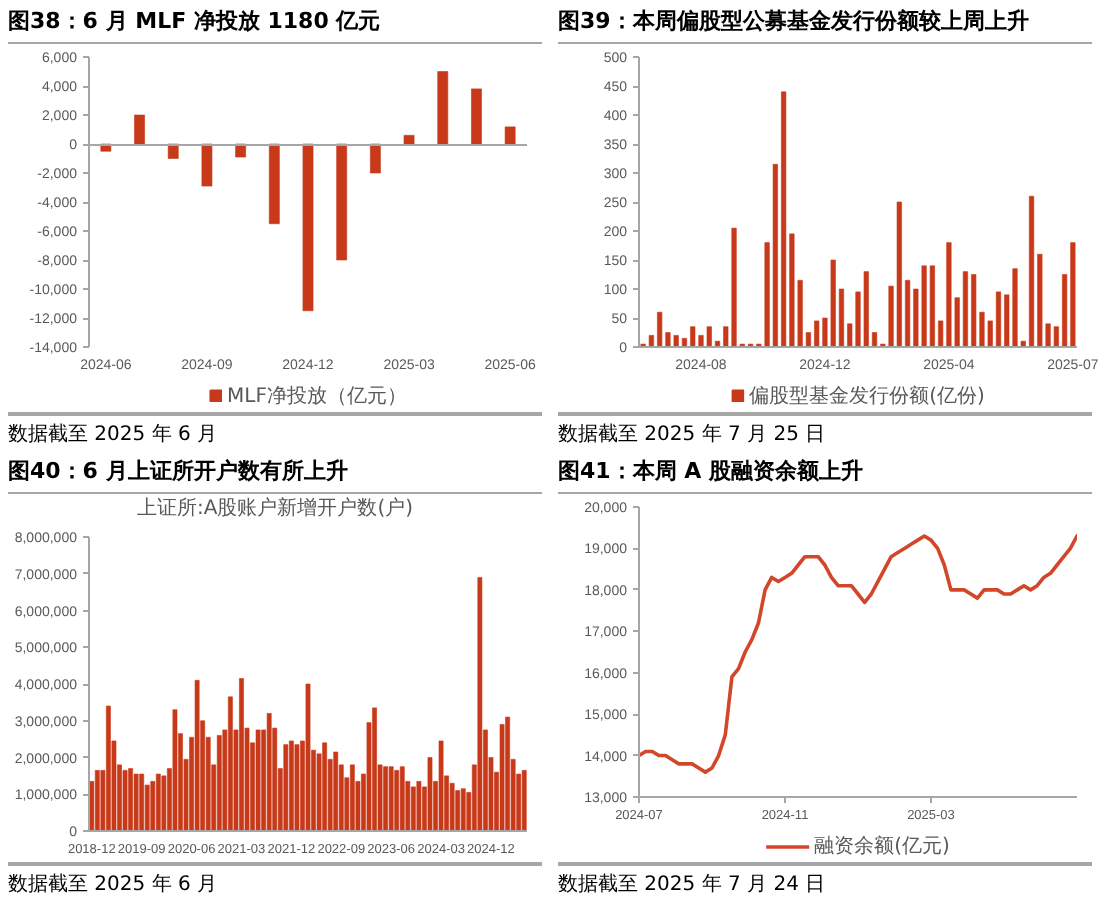 The height and width of the screenshot is (902, 1100). What do you see at coordinates (692, 885) in the screenshot?
I see `text: 数据截至 2025 年 7 月 24 日` at bounding box center [692, 885].